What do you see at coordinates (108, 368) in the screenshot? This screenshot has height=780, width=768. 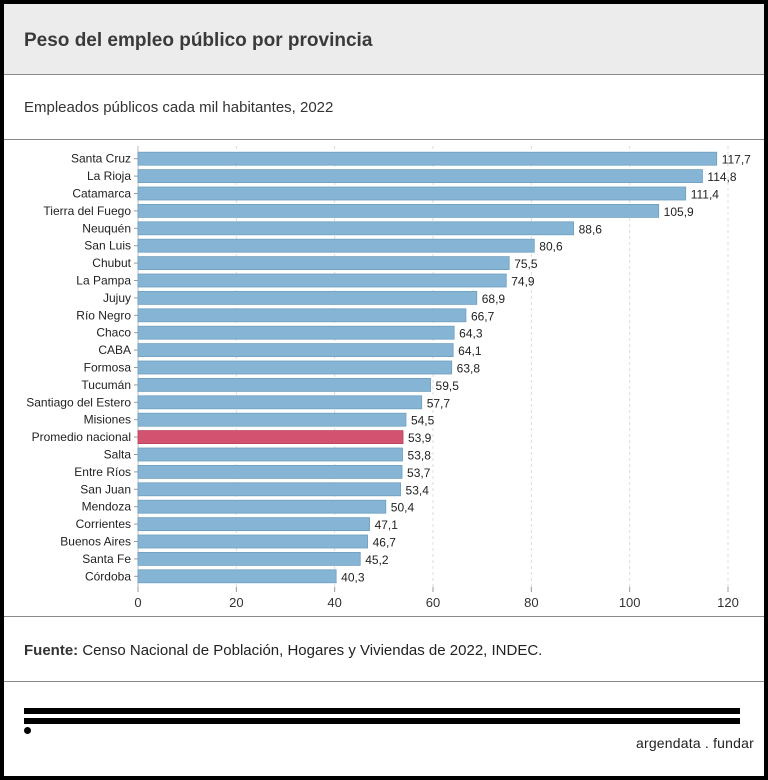 I see `category-label: Formosa` at bounding box center [108, 368].